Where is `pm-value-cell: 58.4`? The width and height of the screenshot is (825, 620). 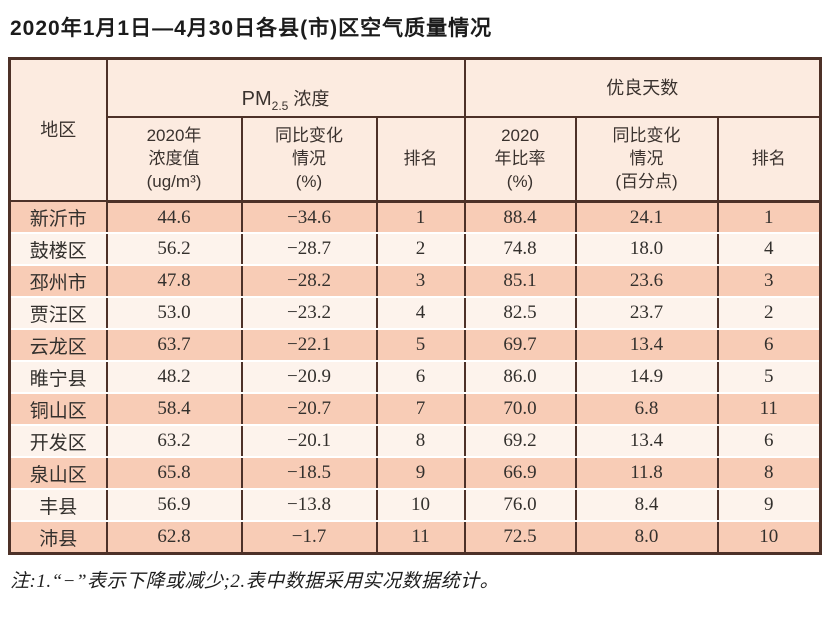
pm-value-cell: 58.4 is located at coordinates (174, 409).